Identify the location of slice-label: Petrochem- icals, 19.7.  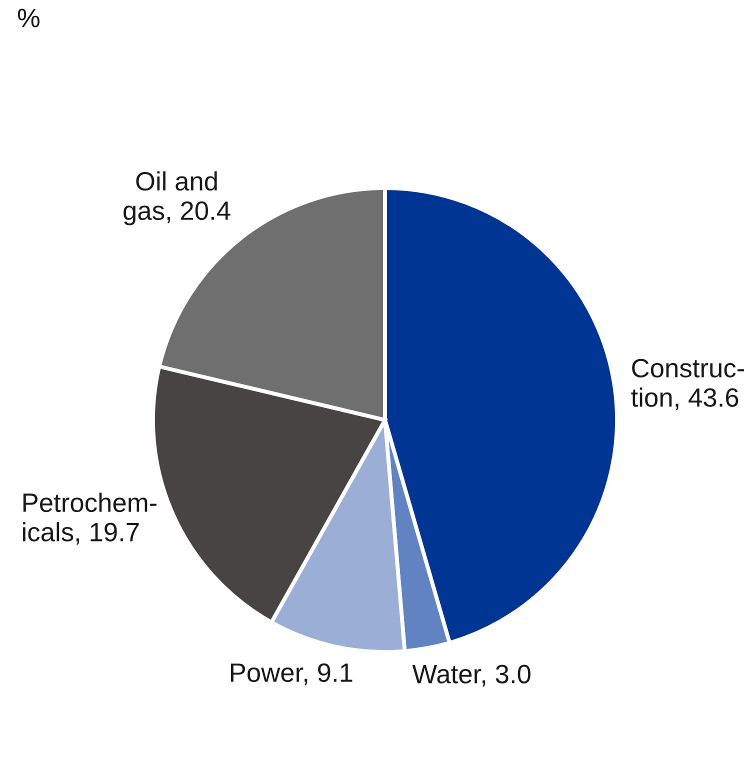
(89, 518).